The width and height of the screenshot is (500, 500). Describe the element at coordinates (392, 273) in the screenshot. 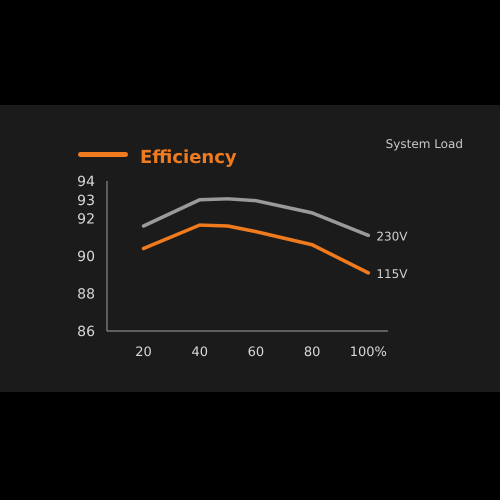

I see `series-label: 115V` at that location.